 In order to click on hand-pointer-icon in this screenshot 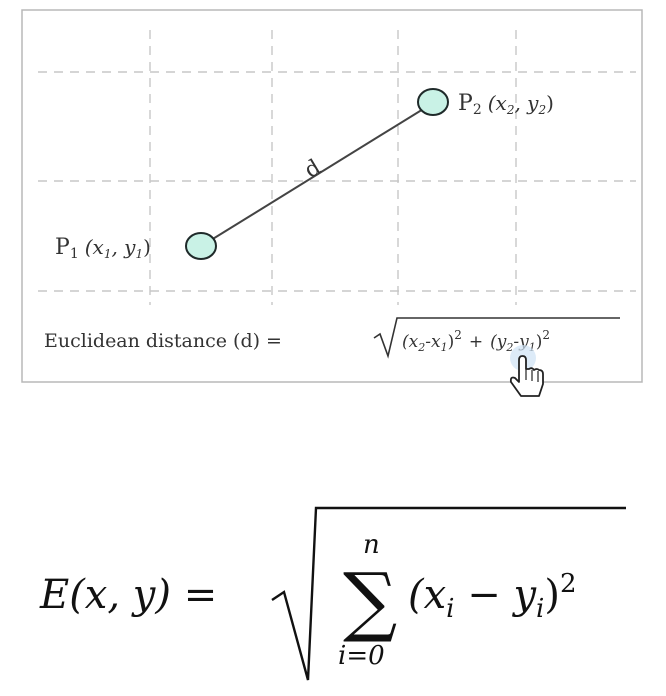, I will do `click(526, 371)`.